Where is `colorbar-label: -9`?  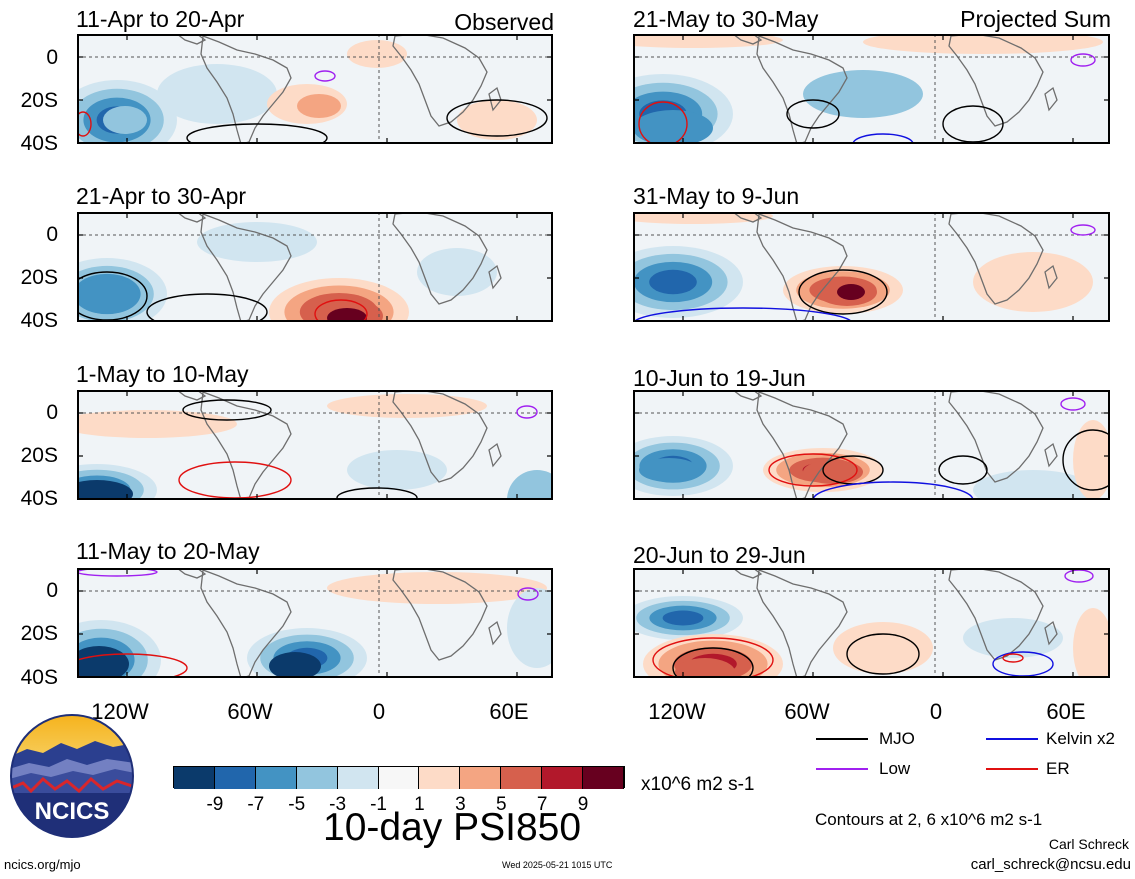
colorbar-label: -9 is located at coordinates (215, 804).